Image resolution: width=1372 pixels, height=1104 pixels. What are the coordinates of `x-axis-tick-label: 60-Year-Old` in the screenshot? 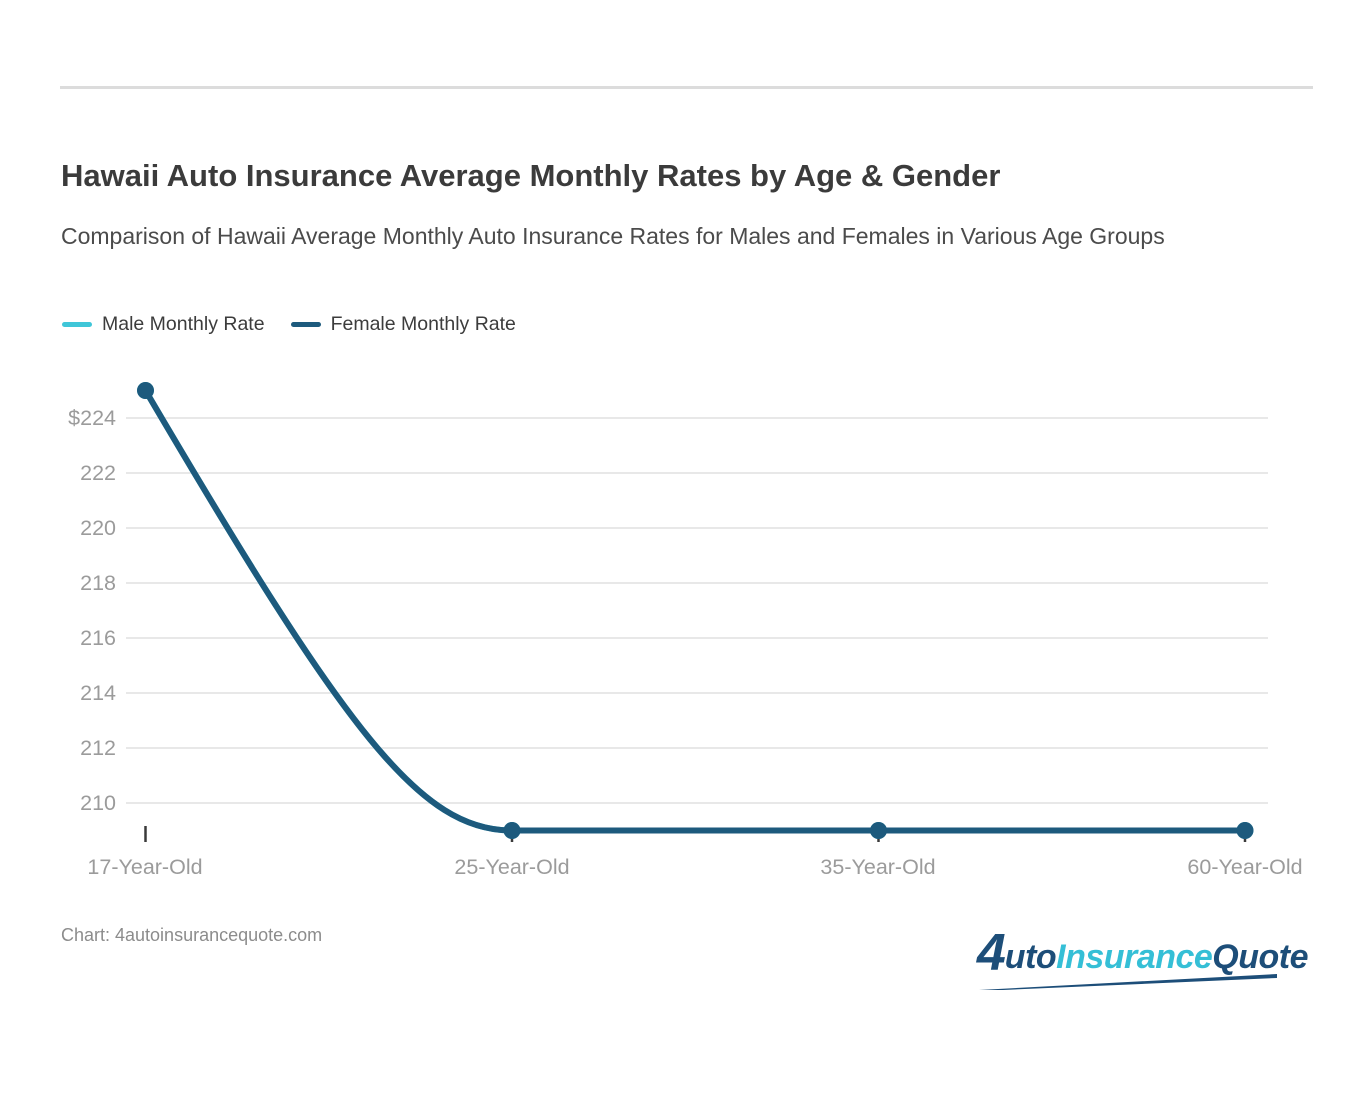 It's located at (1245, 867).